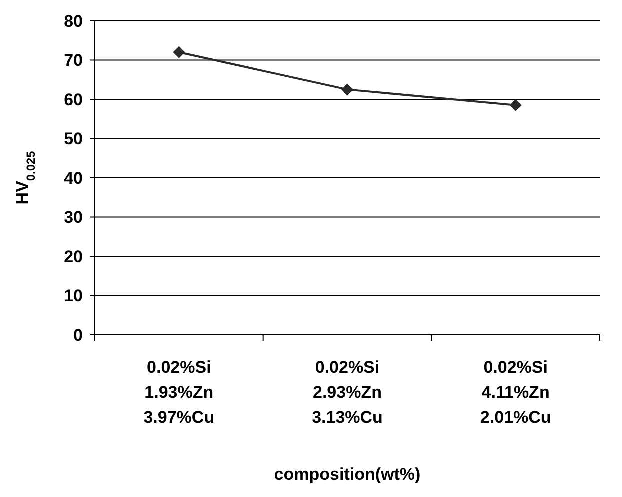  Describe the element at coordinates (73, 178) in the screenshot. I see `y-tick-label: 40` at that location.